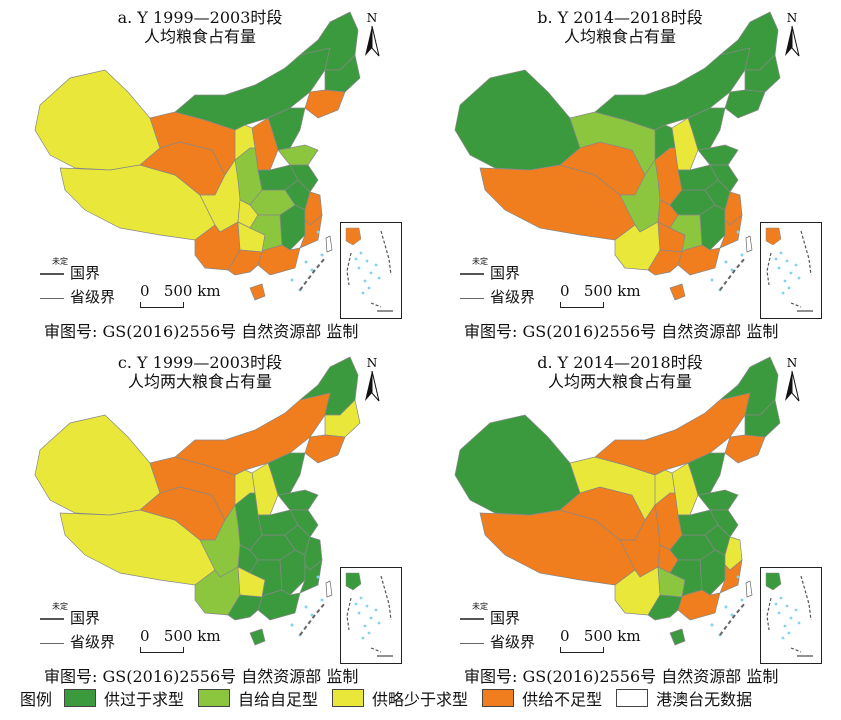 This screenshot has height=720, width=841. I want to click on legend-label-deficit: 供给不足型, so click(562, 699).